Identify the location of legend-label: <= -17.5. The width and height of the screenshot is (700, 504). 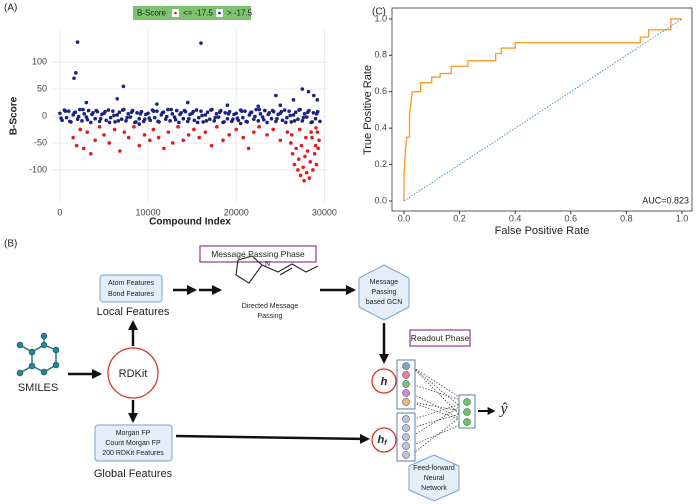
(198, 13).